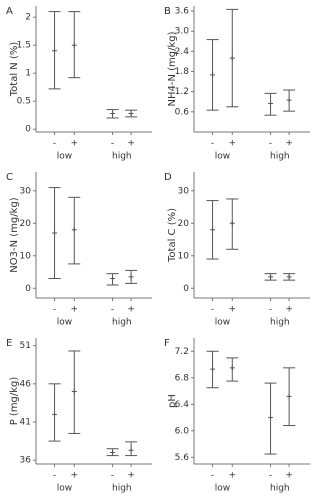 This screenshot has width=320, height=500. What do you see at coordinates (182, 405) in the screenshot?
I see `y-tick-label: 6.4` at bounding box center [182, 405].